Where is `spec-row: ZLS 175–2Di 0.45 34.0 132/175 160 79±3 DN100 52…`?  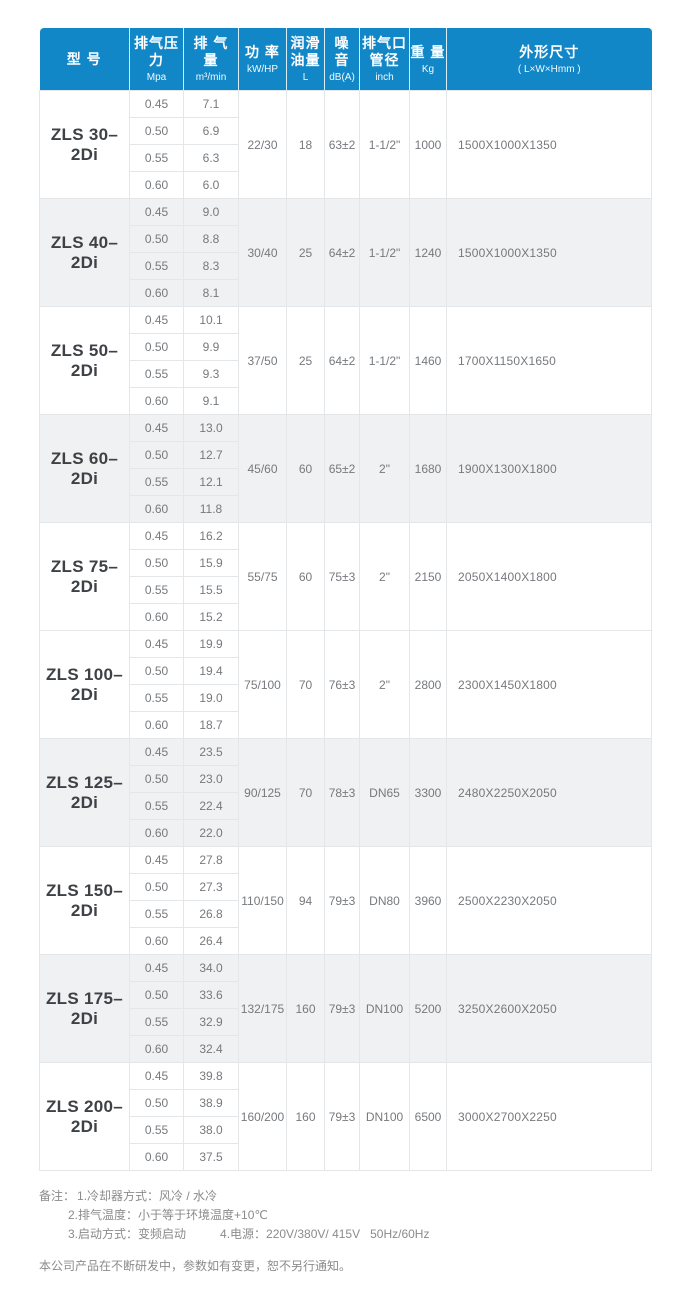
spec-row: ZLS 175–2Di 0.45 34.0 132/175 160 79±3 DN100 52… is located at coordinates (345, 1008).